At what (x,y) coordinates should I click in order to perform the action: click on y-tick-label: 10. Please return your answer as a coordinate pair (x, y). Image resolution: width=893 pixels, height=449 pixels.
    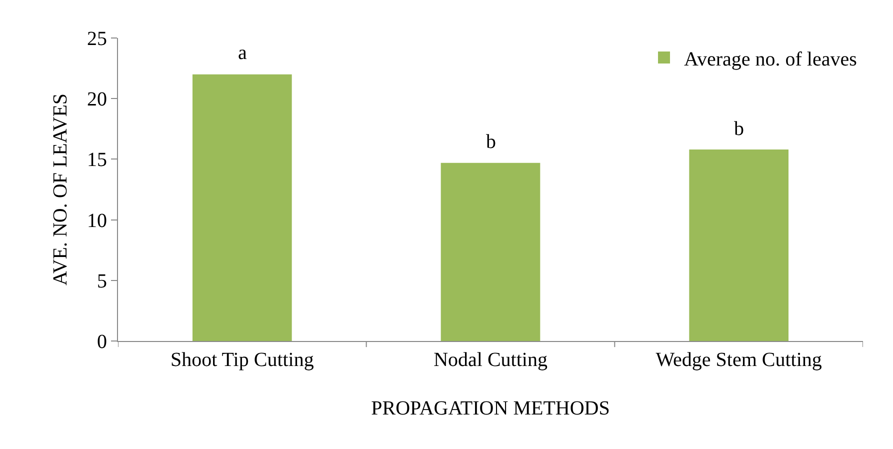
    Looking at the image, I should click on (97, 221).